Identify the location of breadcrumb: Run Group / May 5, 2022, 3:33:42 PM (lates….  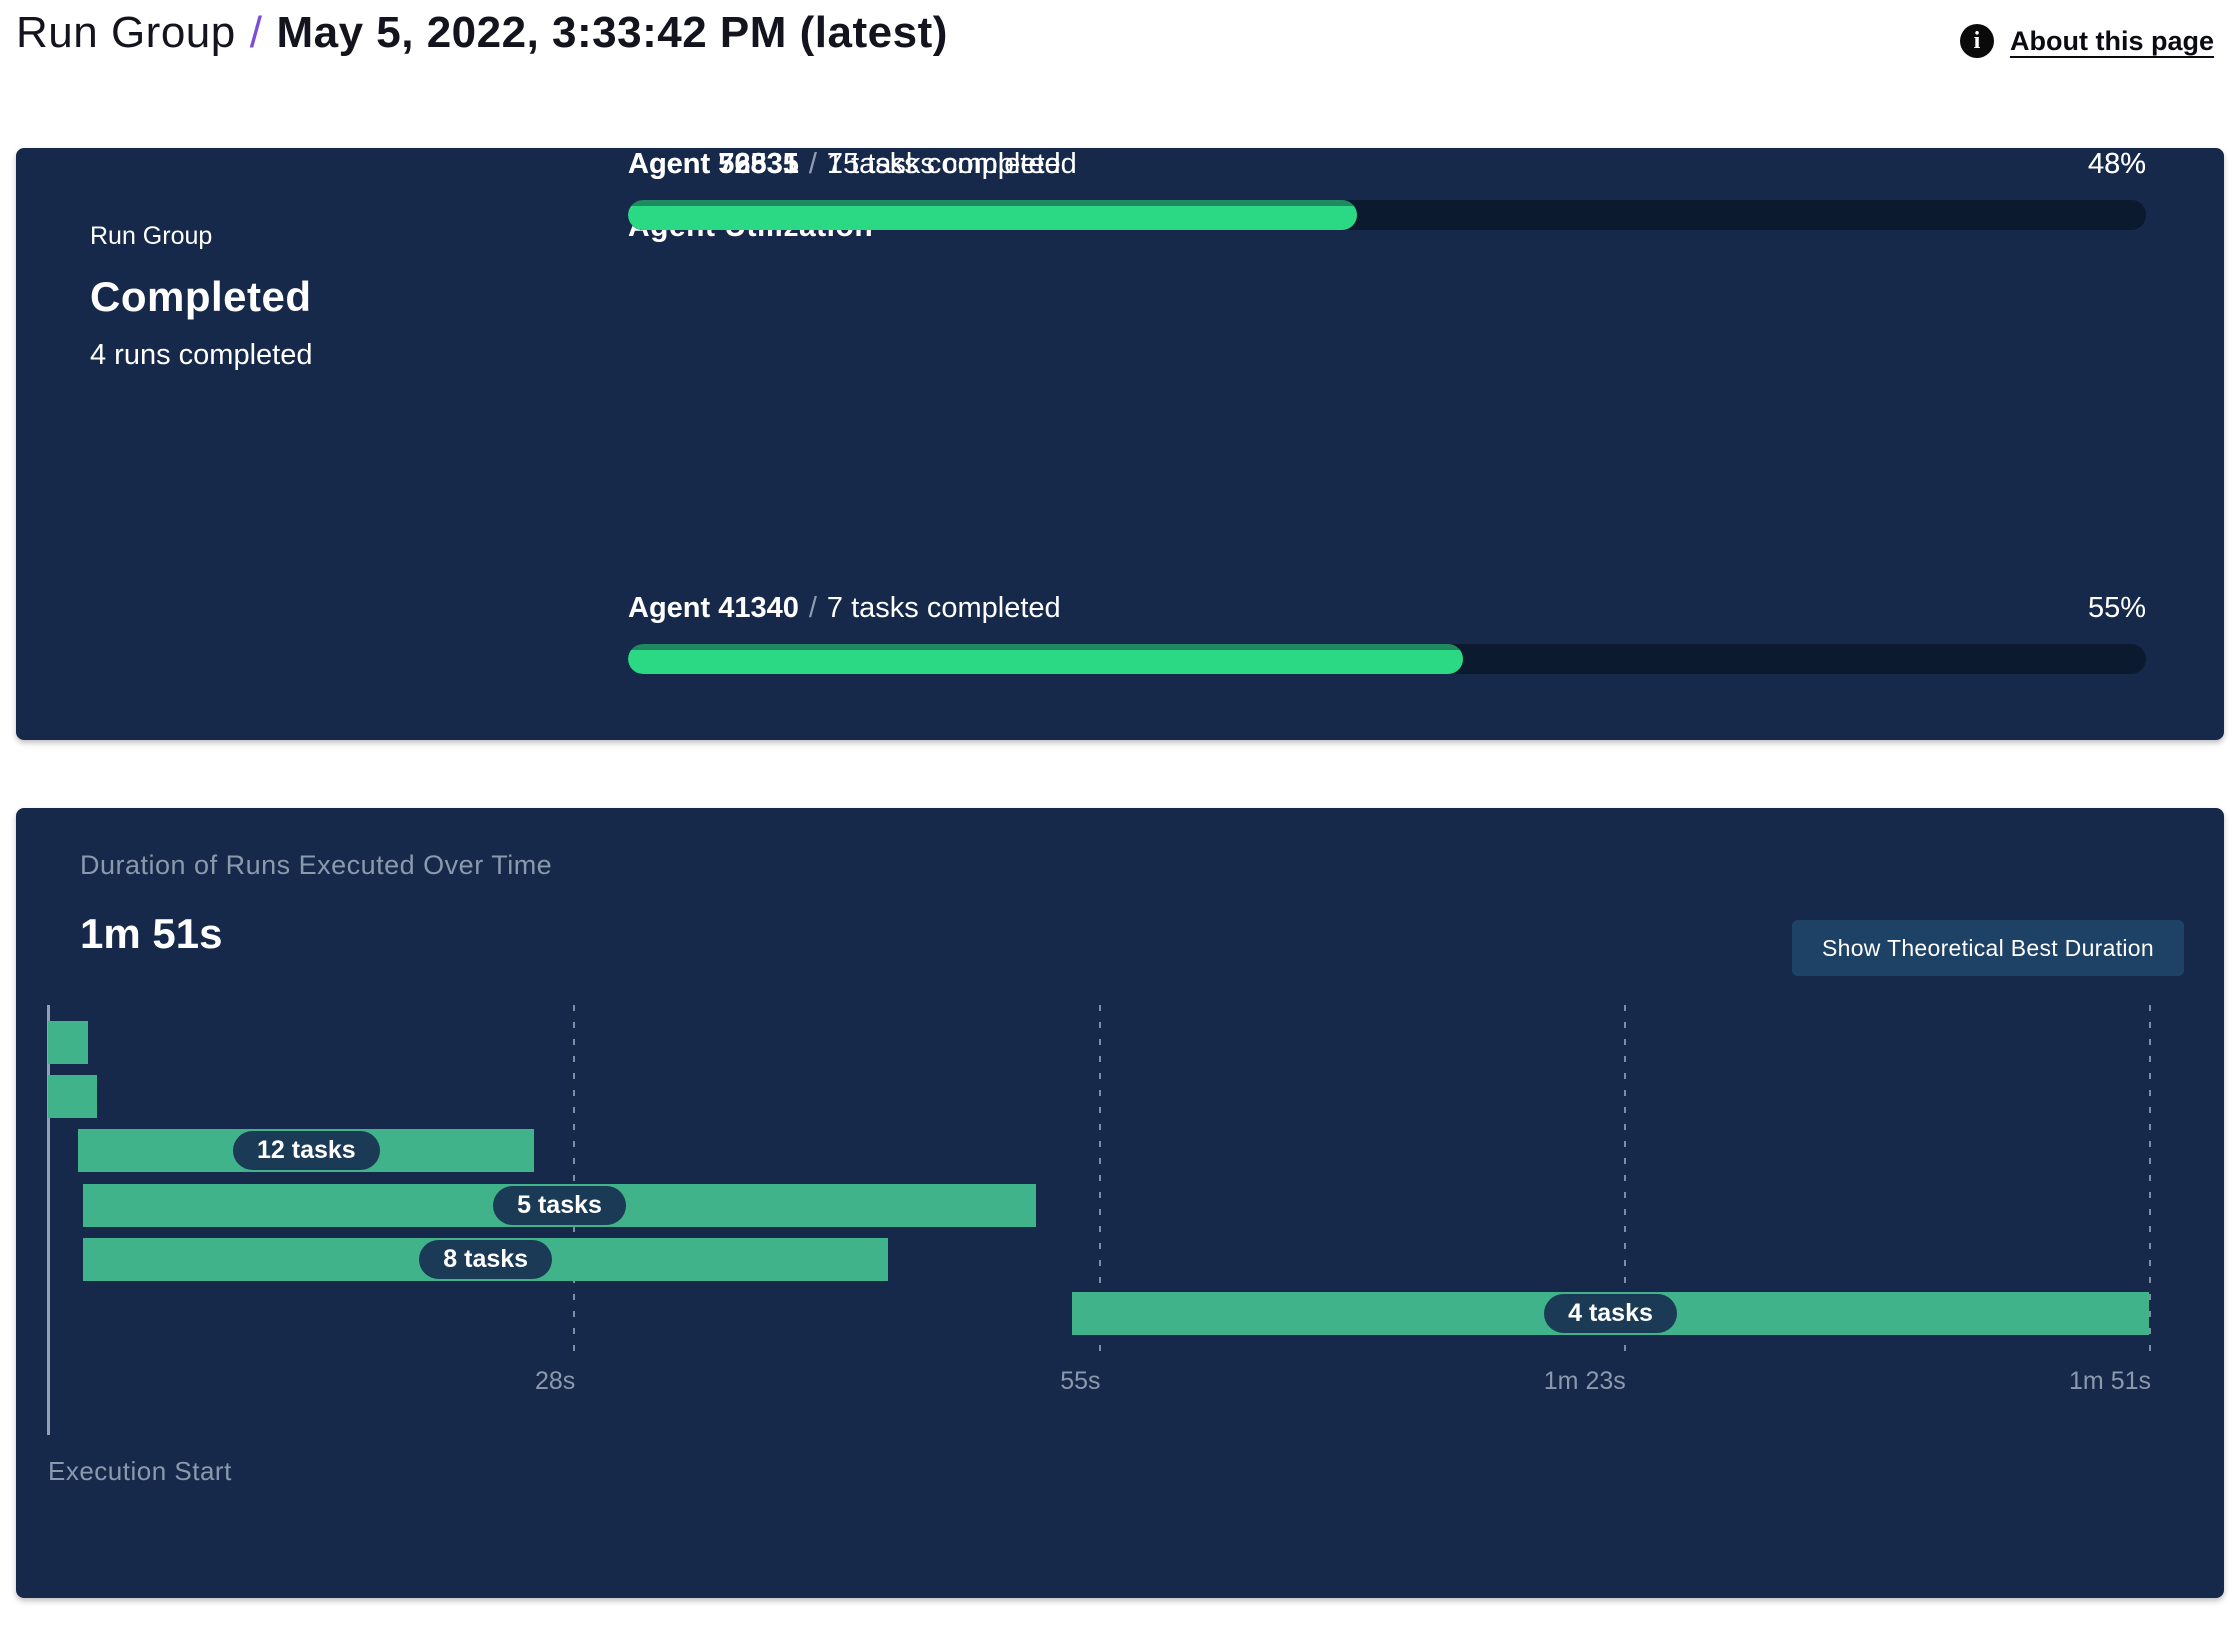
(482, 33).